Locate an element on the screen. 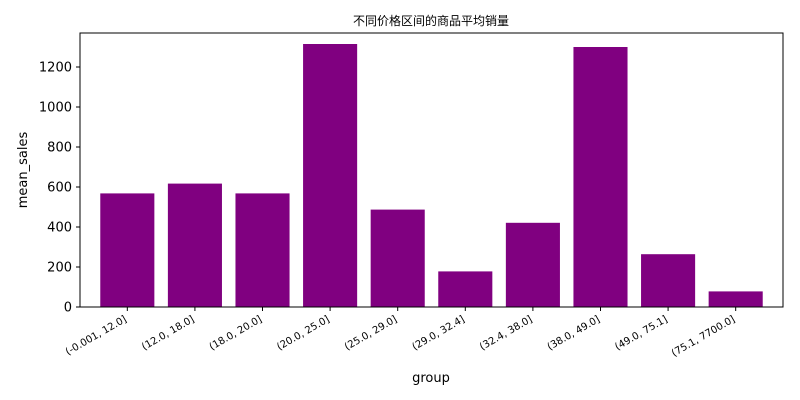 The width and height of the screenshot is (800, 400). x-tick-label-7: (38.0, 49.0] is located at coordinates (574, 333).